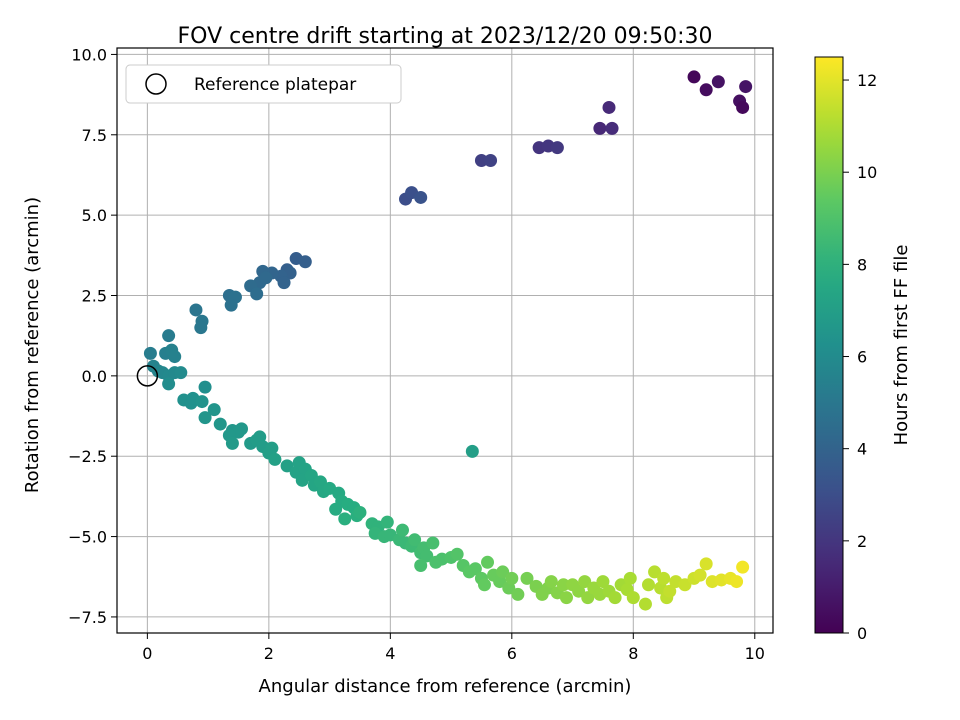 This screenshot has width=960, height=720. I want to click on y-axis-label: Rotation from reference (arcmin), so click(32, 345).